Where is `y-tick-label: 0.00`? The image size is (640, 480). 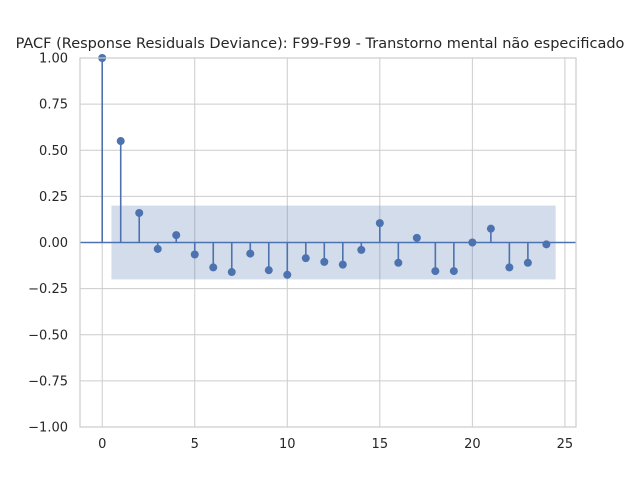
y-tick-label: 0.00 is located at coordinates (53, 243).